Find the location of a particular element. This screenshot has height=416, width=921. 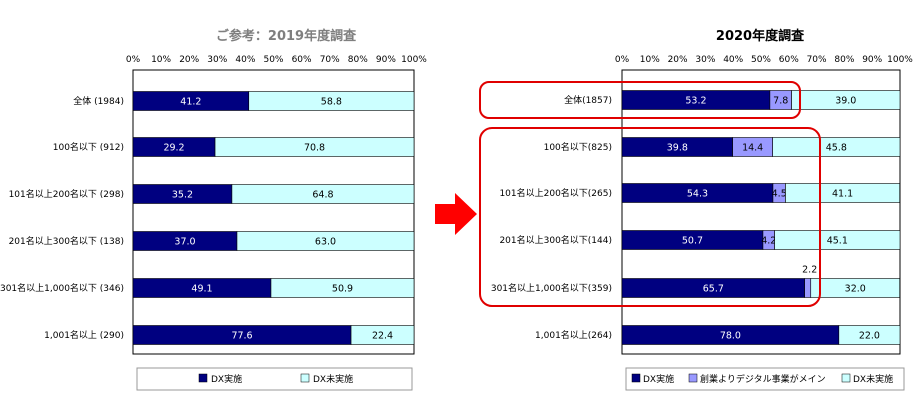

data-label: 54.3 is located at coordinates (697, 194).